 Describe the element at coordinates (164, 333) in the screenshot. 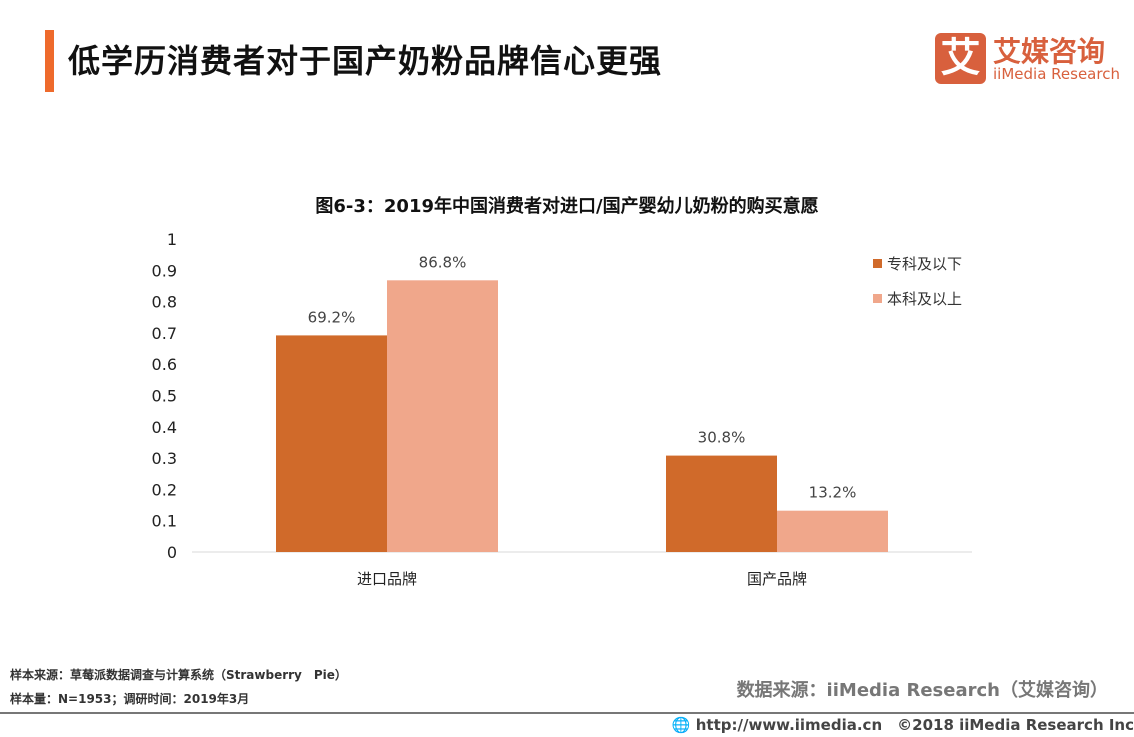

I see `y-tick-label: 0.7` at that location.